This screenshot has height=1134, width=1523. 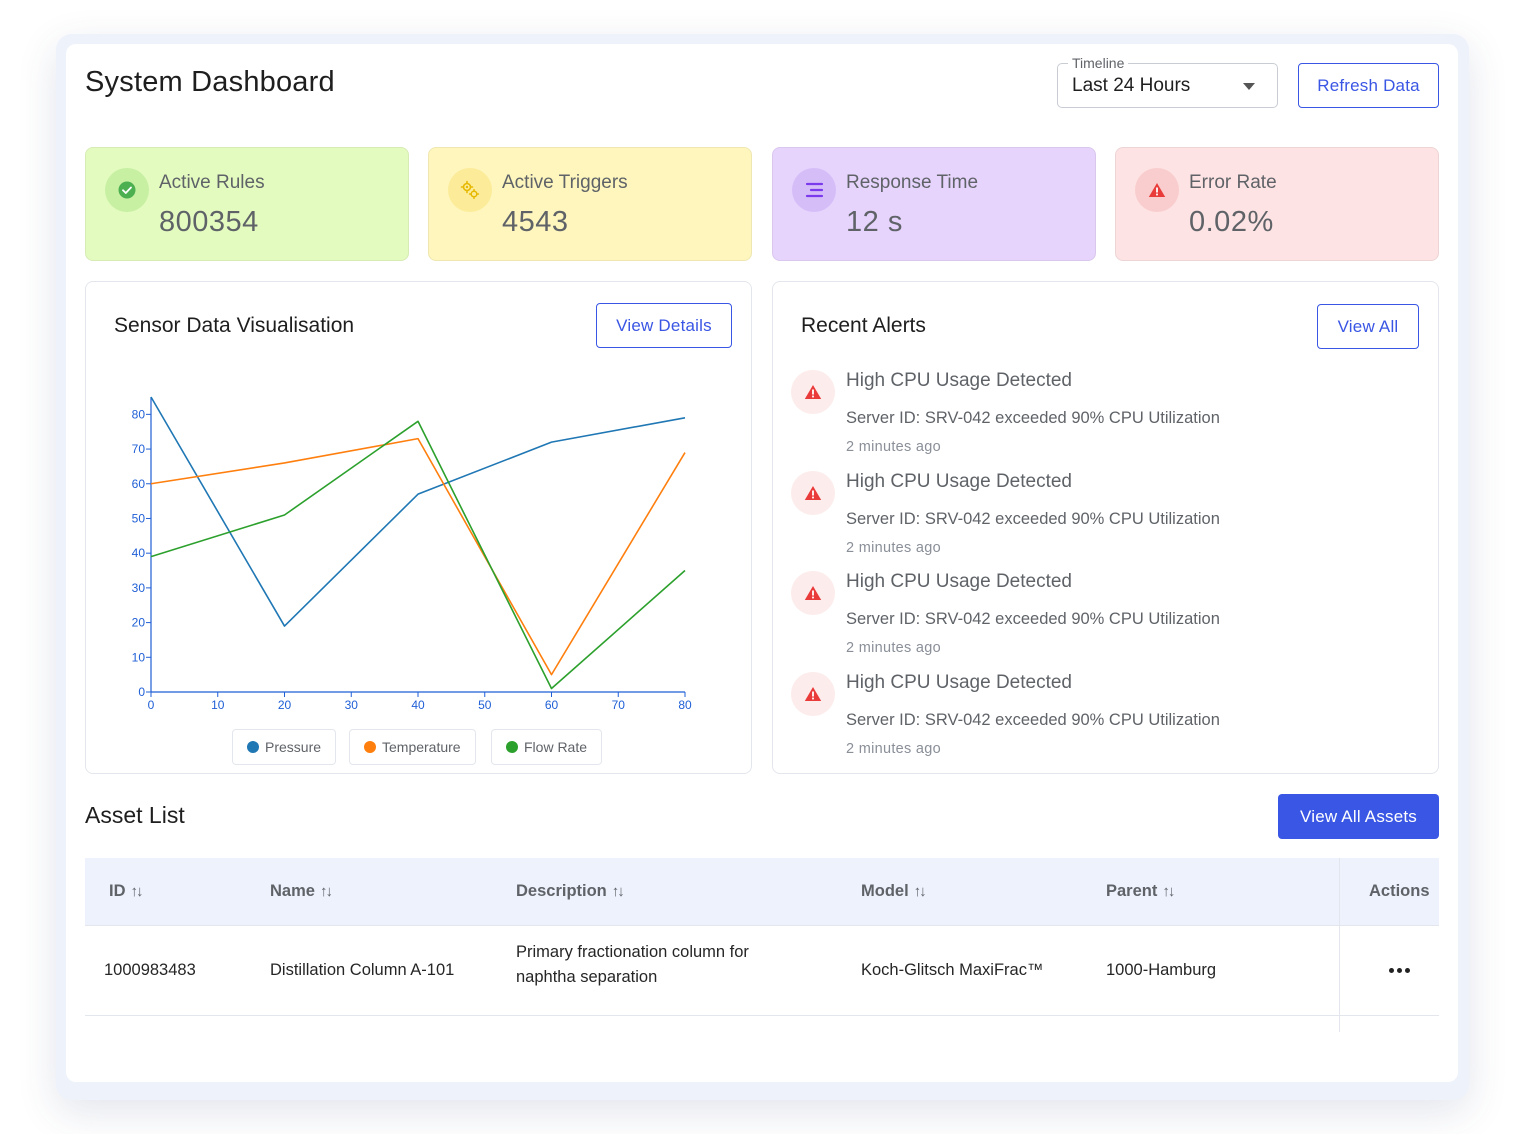 I want to click on y-tick-label: 60, so click(x=139, y=484).